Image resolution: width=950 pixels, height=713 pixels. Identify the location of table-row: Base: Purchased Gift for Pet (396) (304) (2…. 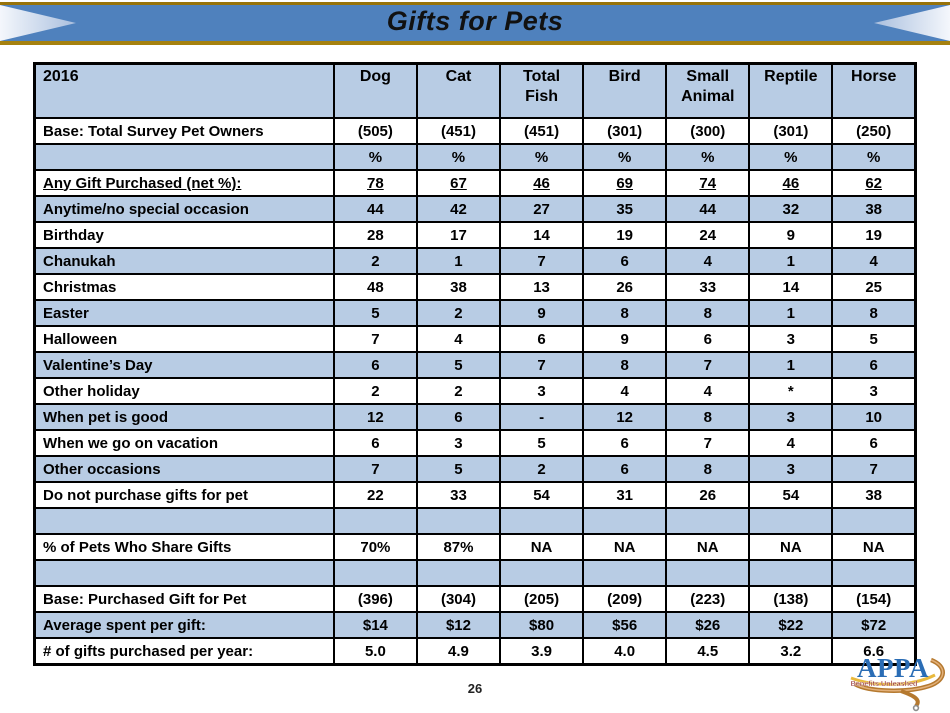
(475, 599).